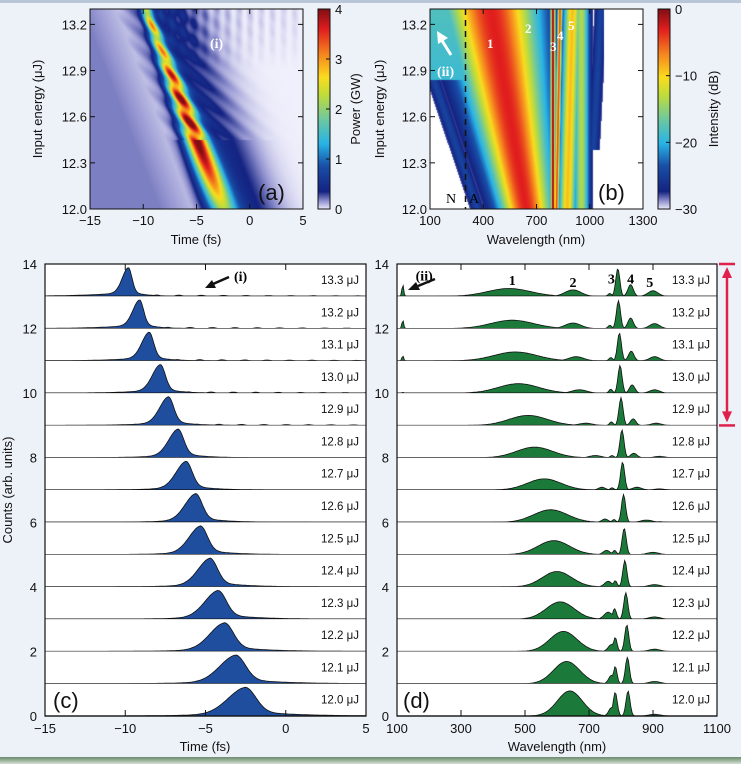 This screenshot has height=764, width=741. I want to click on colorbar-b-frame, so click(664, 109).